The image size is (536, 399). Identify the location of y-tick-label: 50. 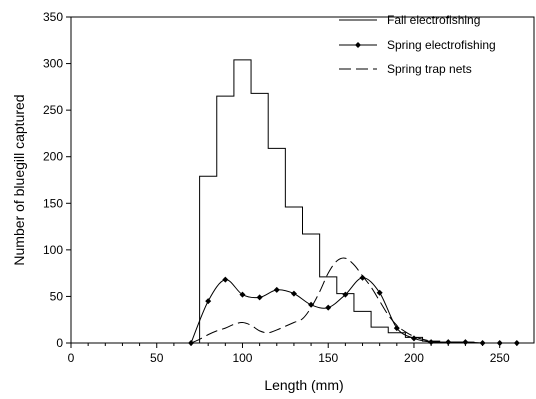
(57, 296).